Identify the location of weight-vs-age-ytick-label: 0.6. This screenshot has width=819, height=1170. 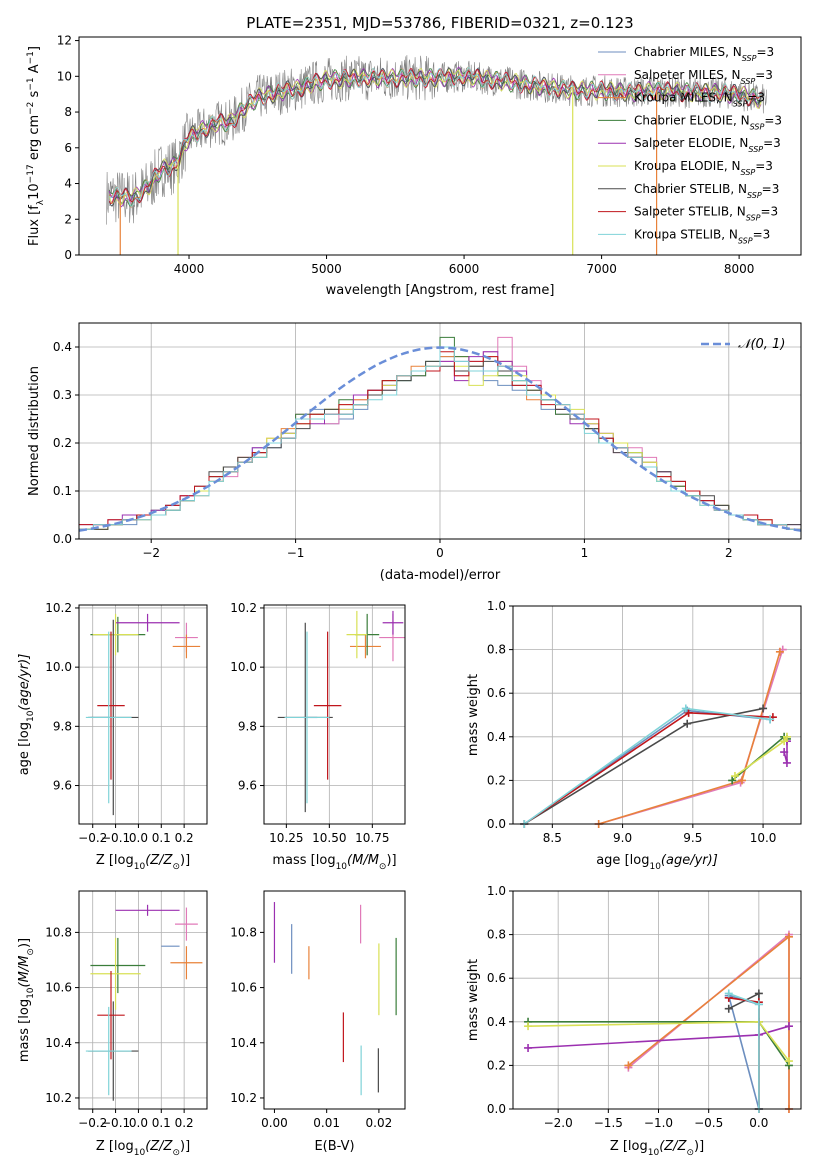
(496, 693).